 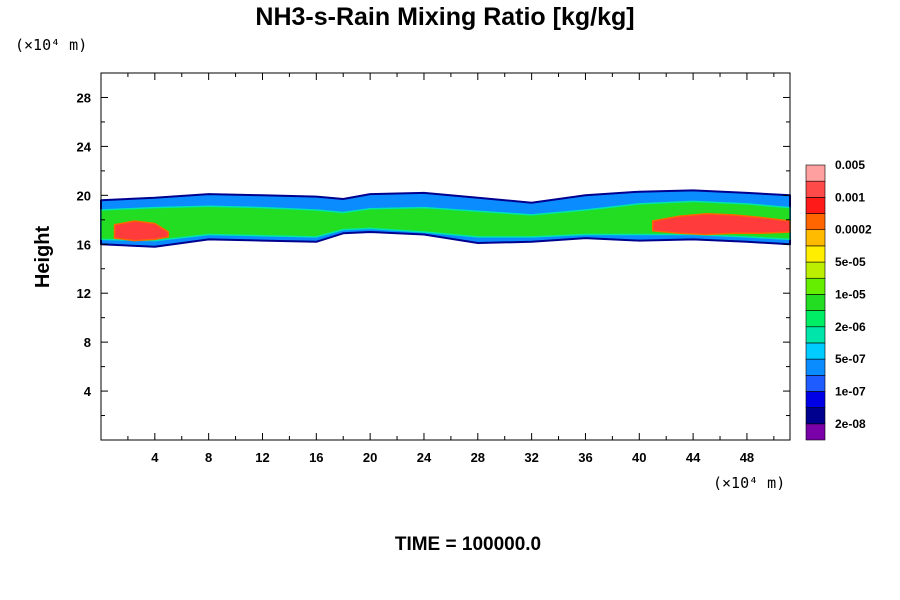 What do you see at coordinates (316, 457) in the screenshot?
I see `x-tick-label: 16` at bounding box center [316, 457].